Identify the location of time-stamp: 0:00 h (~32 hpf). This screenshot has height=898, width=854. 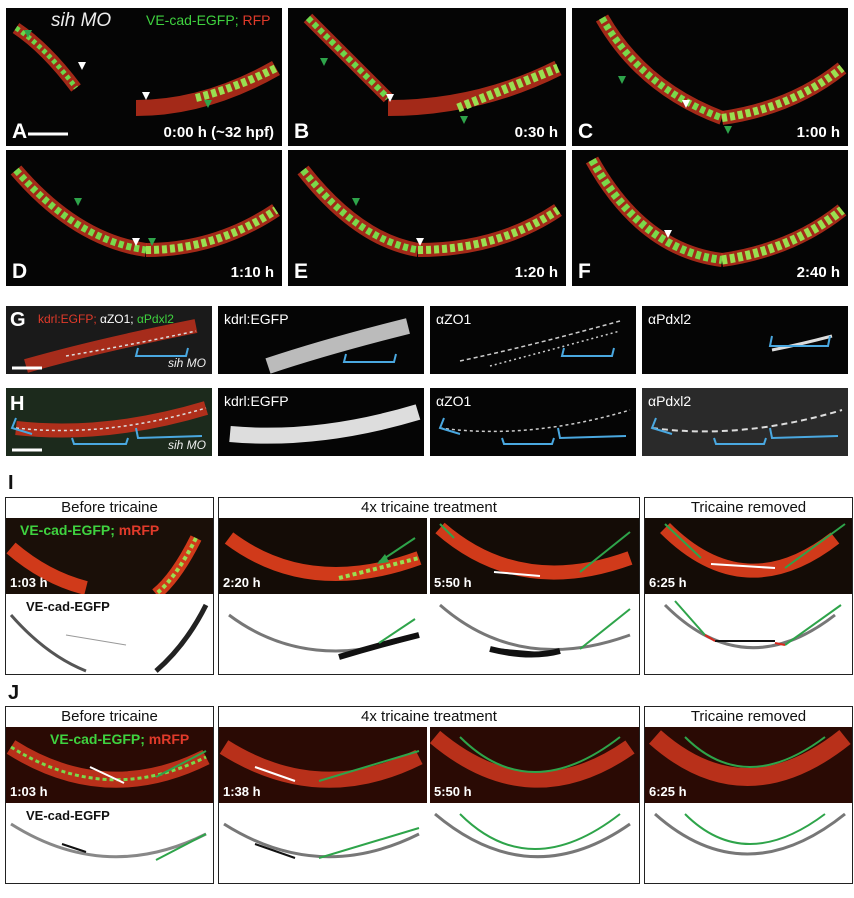
(218, 132).